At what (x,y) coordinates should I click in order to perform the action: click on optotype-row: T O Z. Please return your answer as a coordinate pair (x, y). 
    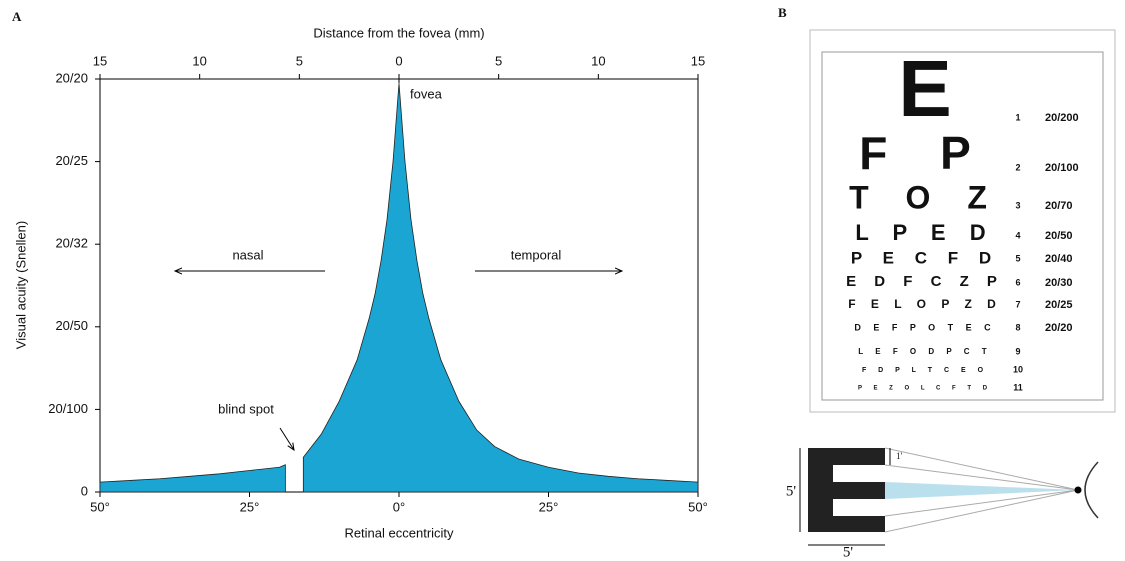
    Looking at the image, I should click on (925, 197).